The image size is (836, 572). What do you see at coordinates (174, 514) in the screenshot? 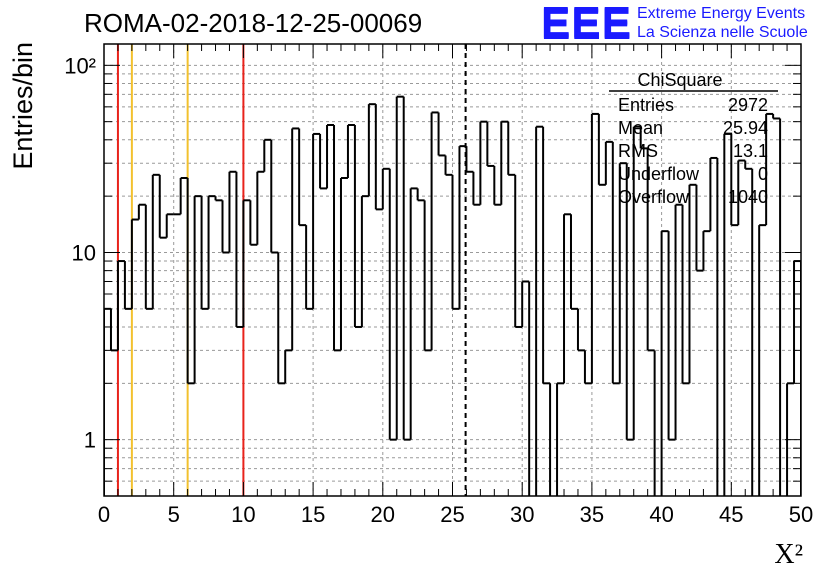
I see `x-tick-label: 5` at bounding box center [174, 514].